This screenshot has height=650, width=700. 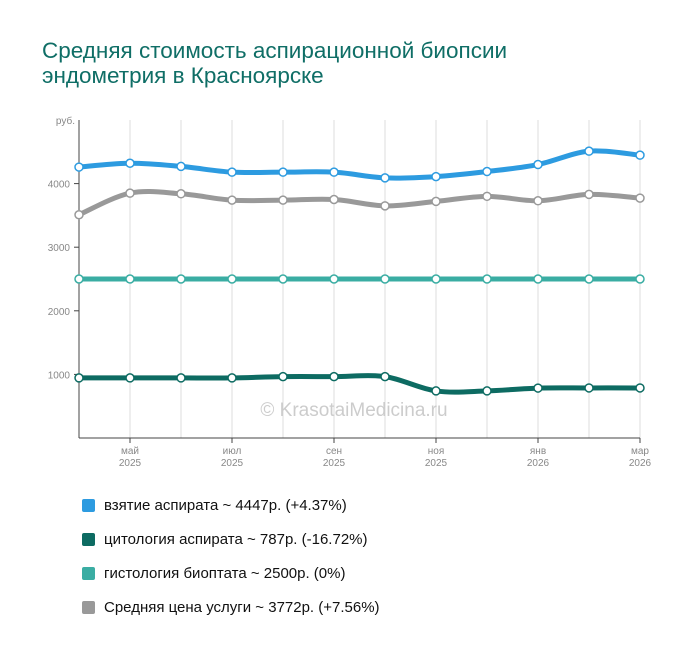 I want to click on series-line-Средняя-цена-услуги, so click(x=359, y=203).